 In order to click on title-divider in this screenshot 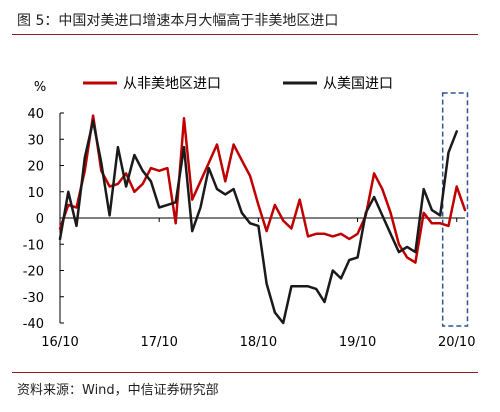, I will do `click(245, 34)`.